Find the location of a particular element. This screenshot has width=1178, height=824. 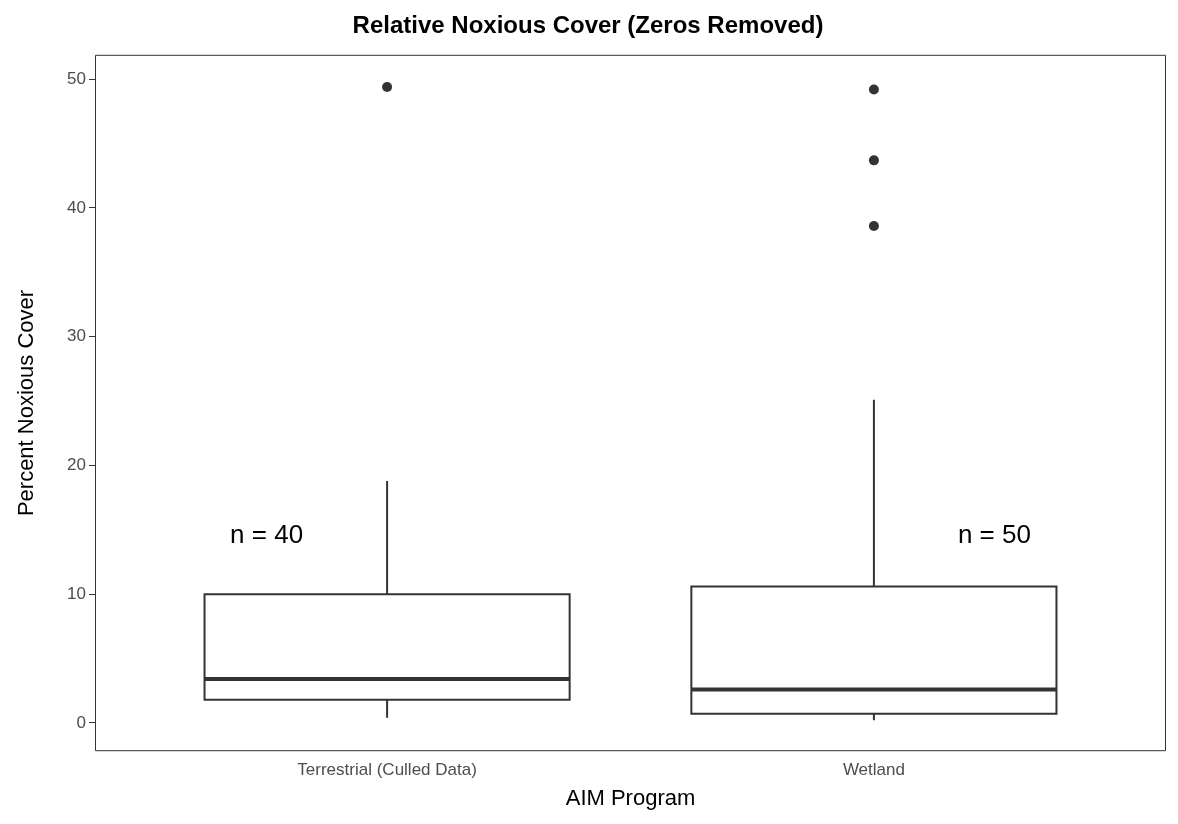

y-tick-label: 50 is located at coordinates (76, 78).